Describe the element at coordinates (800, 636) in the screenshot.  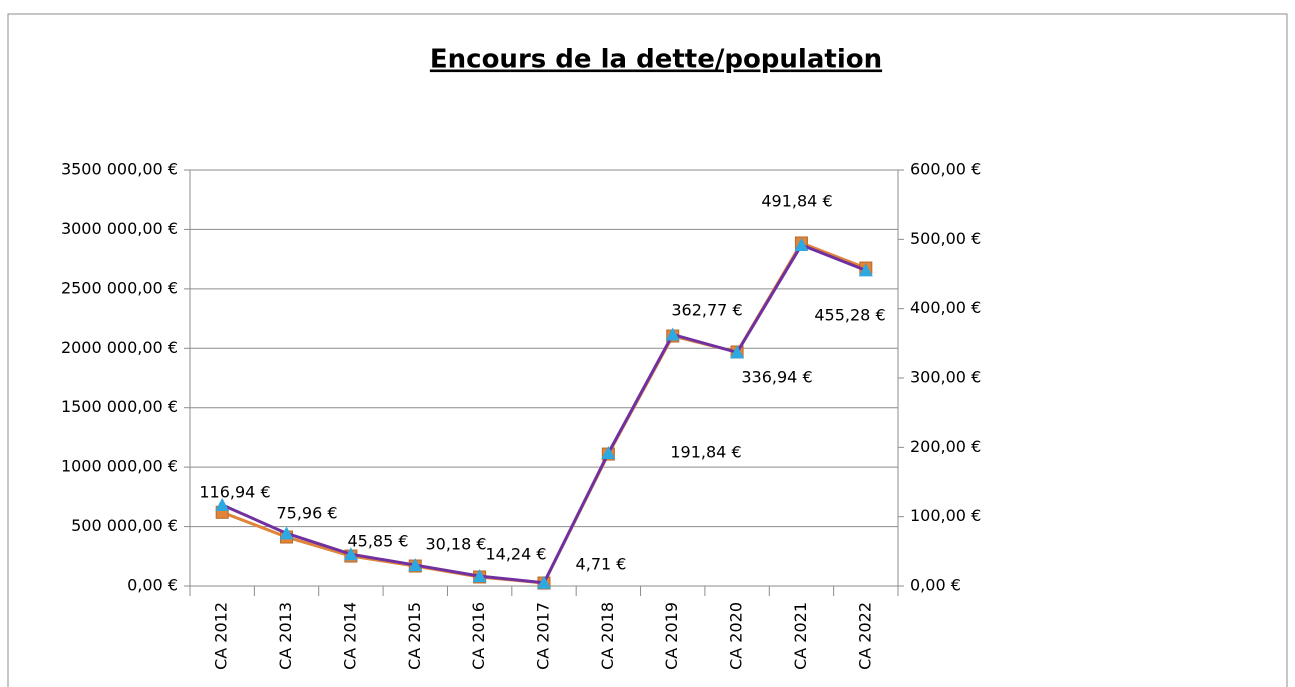
I see `x-tick-label: CA 2021` at that location.